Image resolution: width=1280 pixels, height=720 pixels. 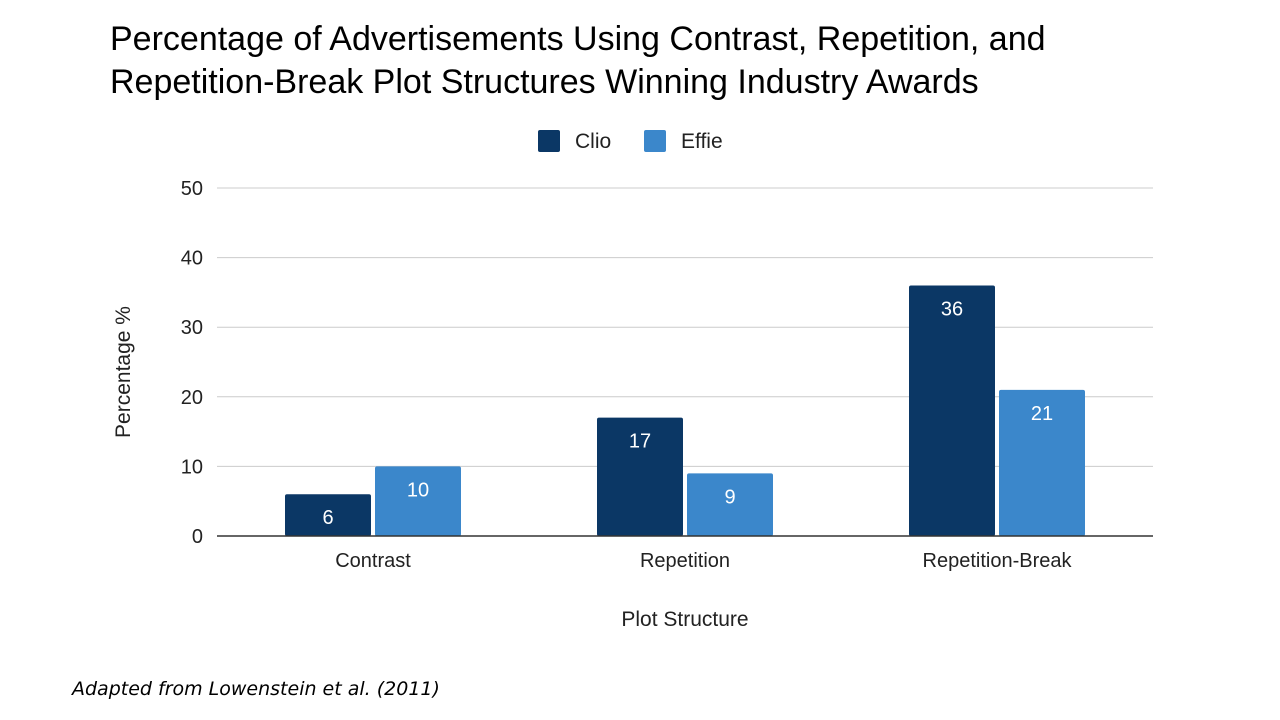 What do you see at coordinates (327, 518) in the screenshot?
I see `data-label: 6` at bounding box center [327, 518].